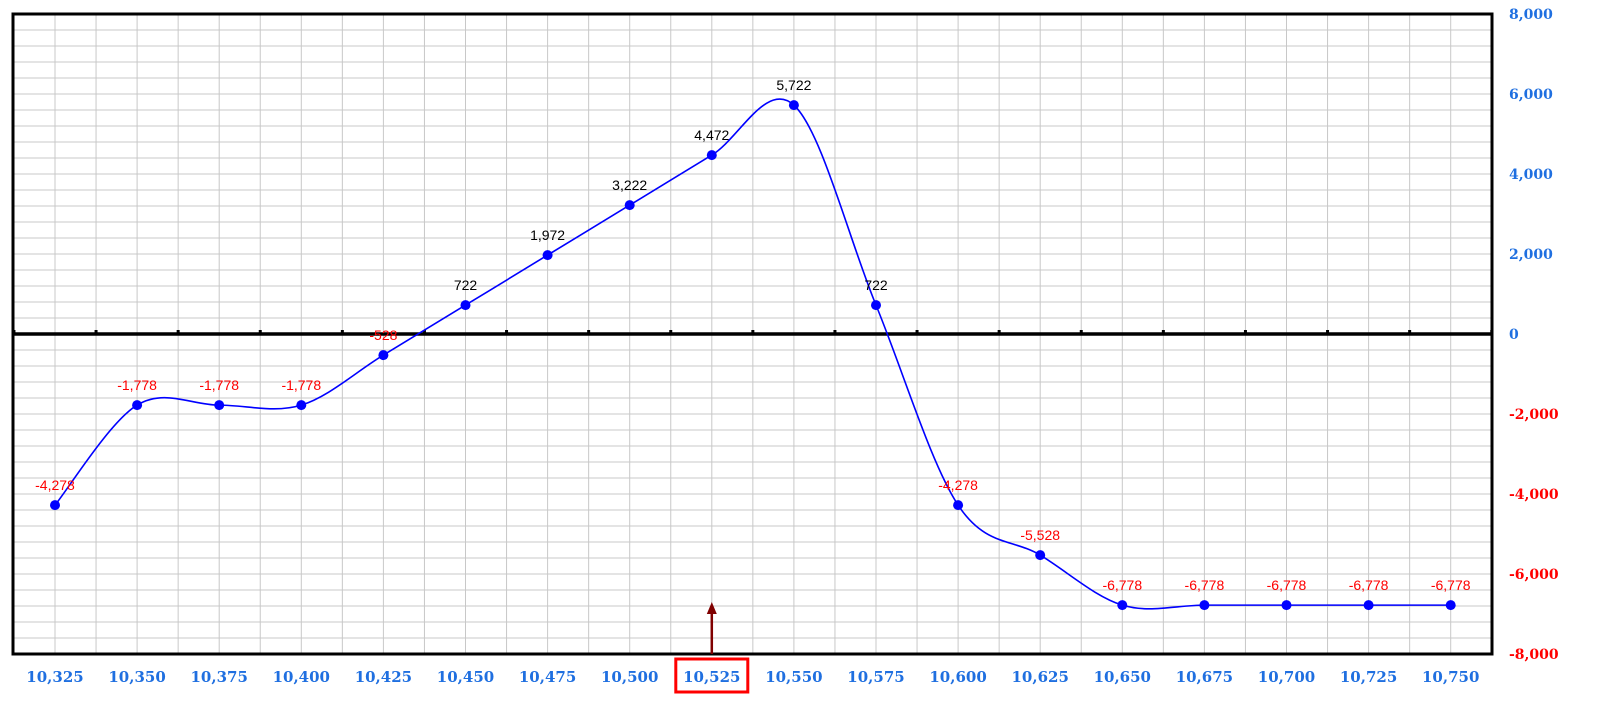 Image resolution: width=1600 pixels, height=714 pixels. I want to click on x-tick-label: 10,550, so click(793, 677).